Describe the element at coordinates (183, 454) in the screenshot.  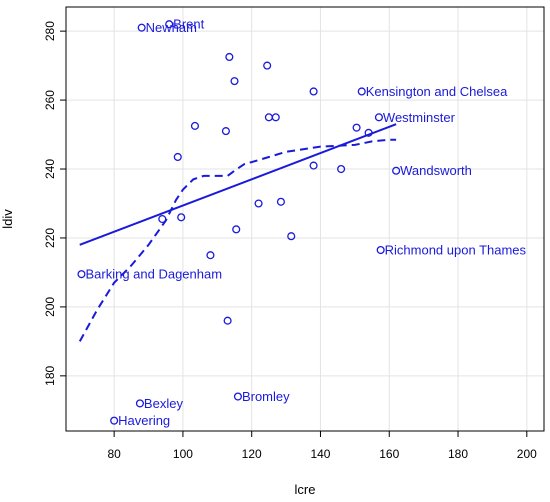
I see `x-tick-label: 100` at that location.